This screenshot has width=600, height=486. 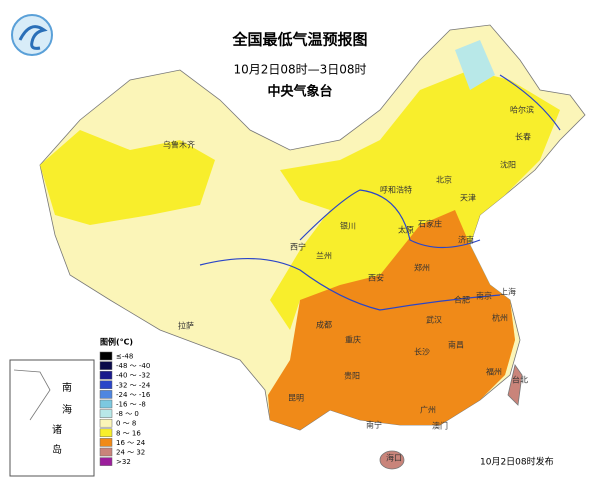 I want to click on city-label: 南昌, so click(x=456, y=345).